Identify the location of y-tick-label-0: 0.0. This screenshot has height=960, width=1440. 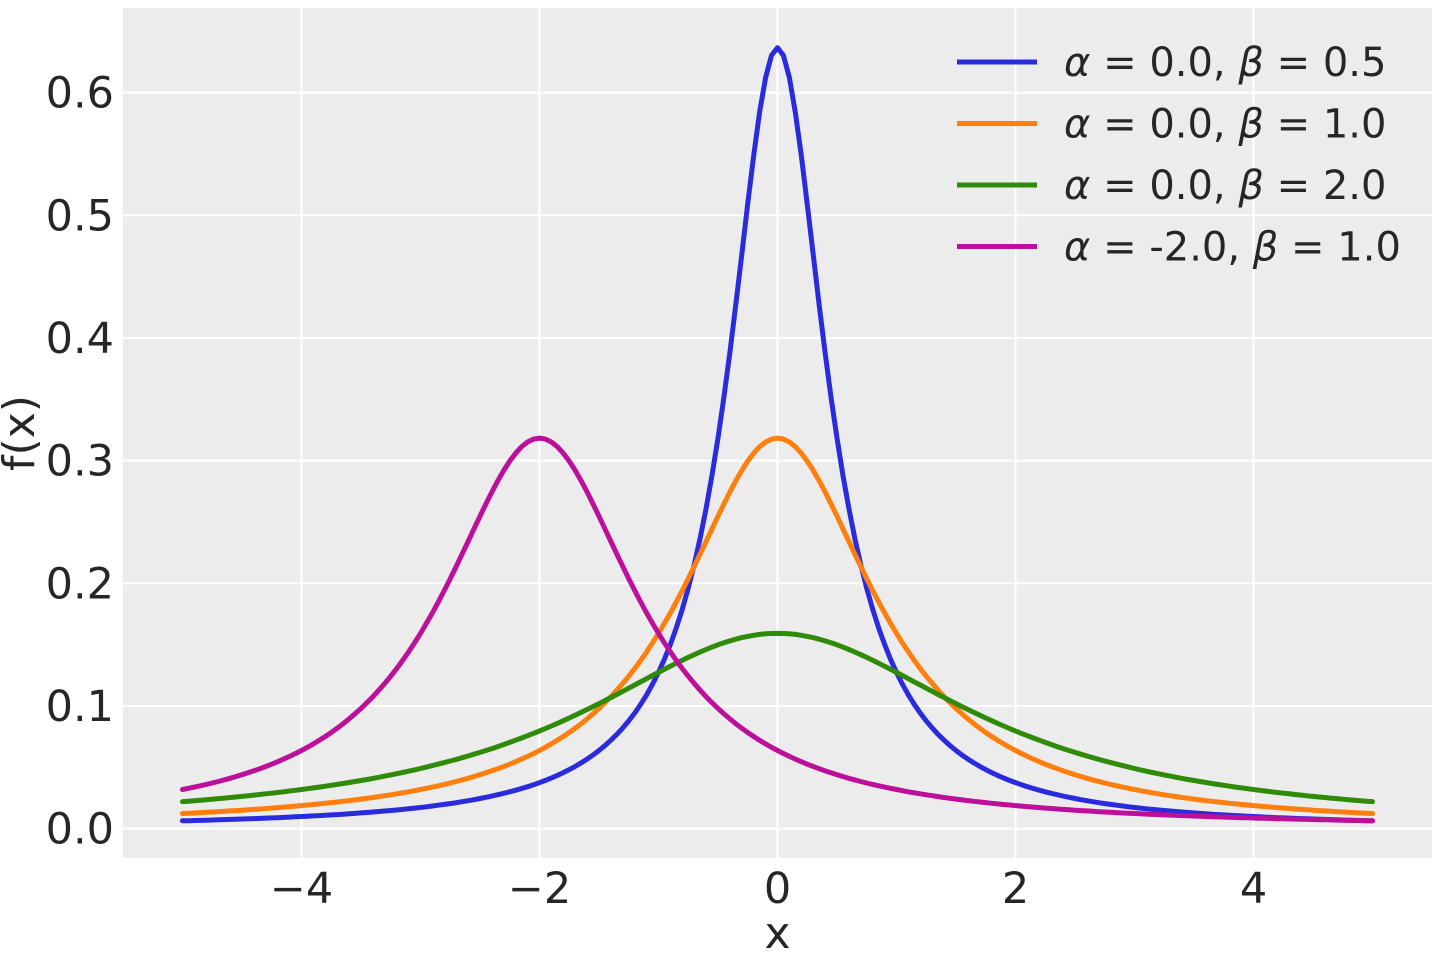
(80, 830).